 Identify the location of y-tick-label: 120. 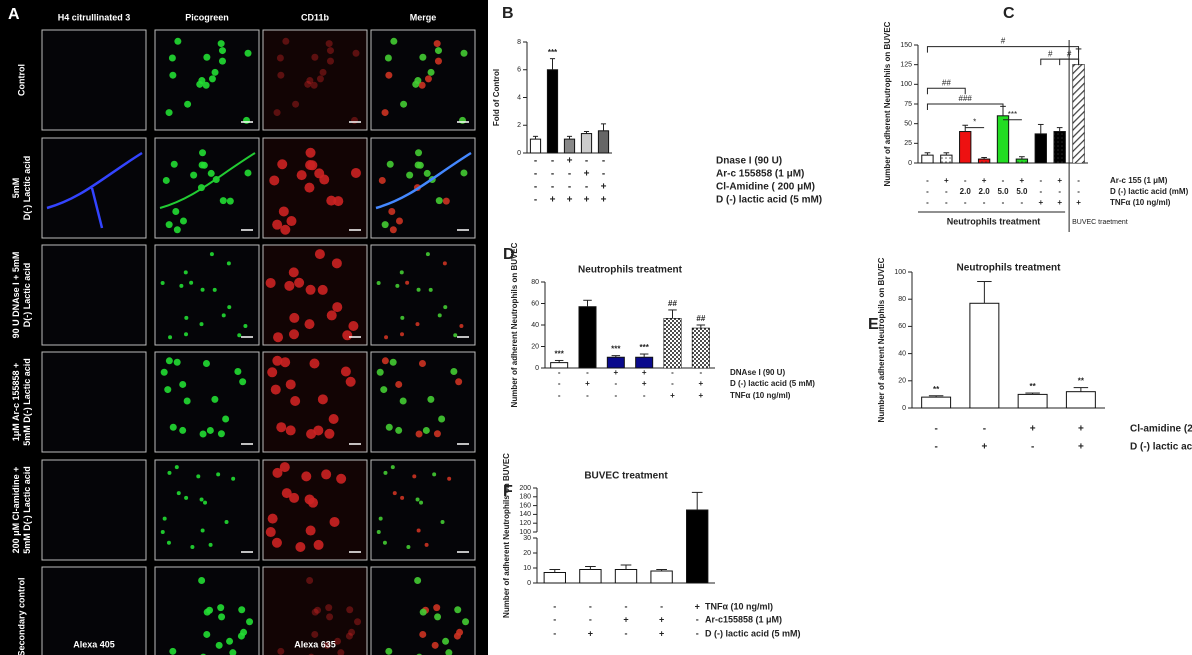
(525, 523).